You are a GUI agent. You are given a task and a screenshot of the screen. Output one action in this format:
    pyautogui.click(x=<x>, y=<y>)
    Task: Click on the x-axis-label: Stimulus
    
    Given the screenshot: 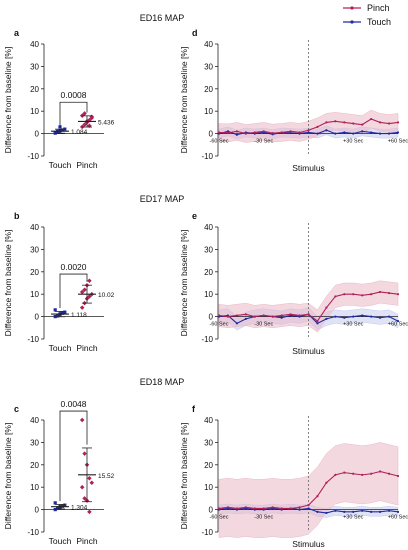 What is the action you would take?
    pyautogui.click(x=308, y=168)
    